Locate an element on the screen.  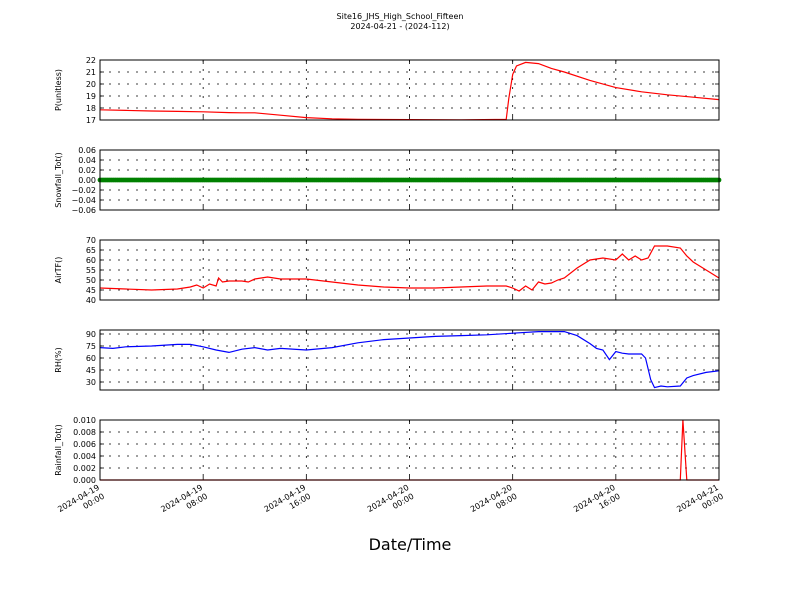
y-tick-label: 70 is located at coordinates (91, 240).